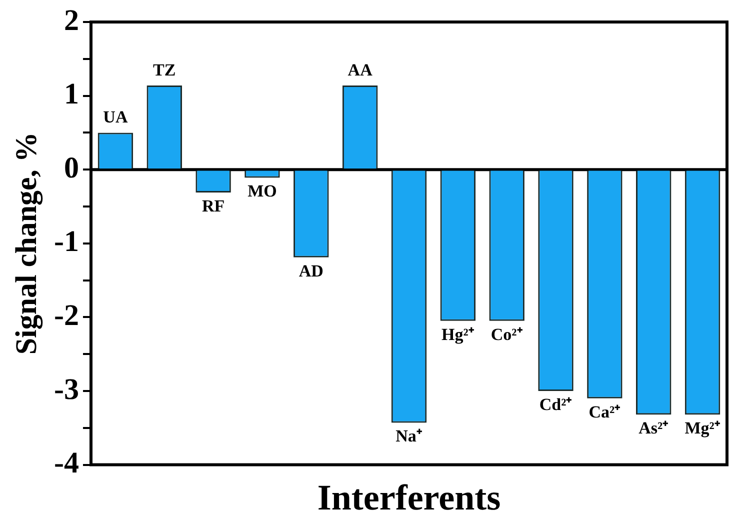  What do you see at coordinates (66, 463) in the screenshot?
I see `y-tick-label: -4` at bounding box center [66, 463].